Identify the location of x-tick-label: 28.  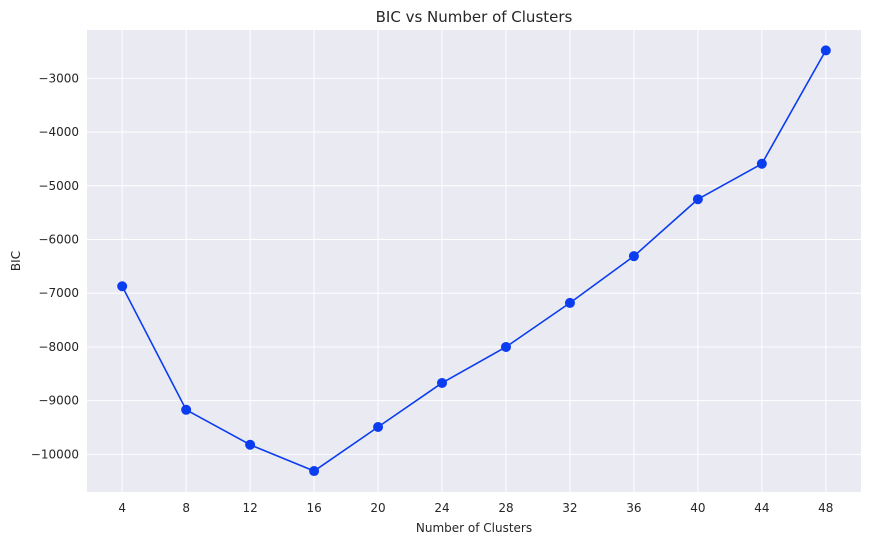
(505, 508).